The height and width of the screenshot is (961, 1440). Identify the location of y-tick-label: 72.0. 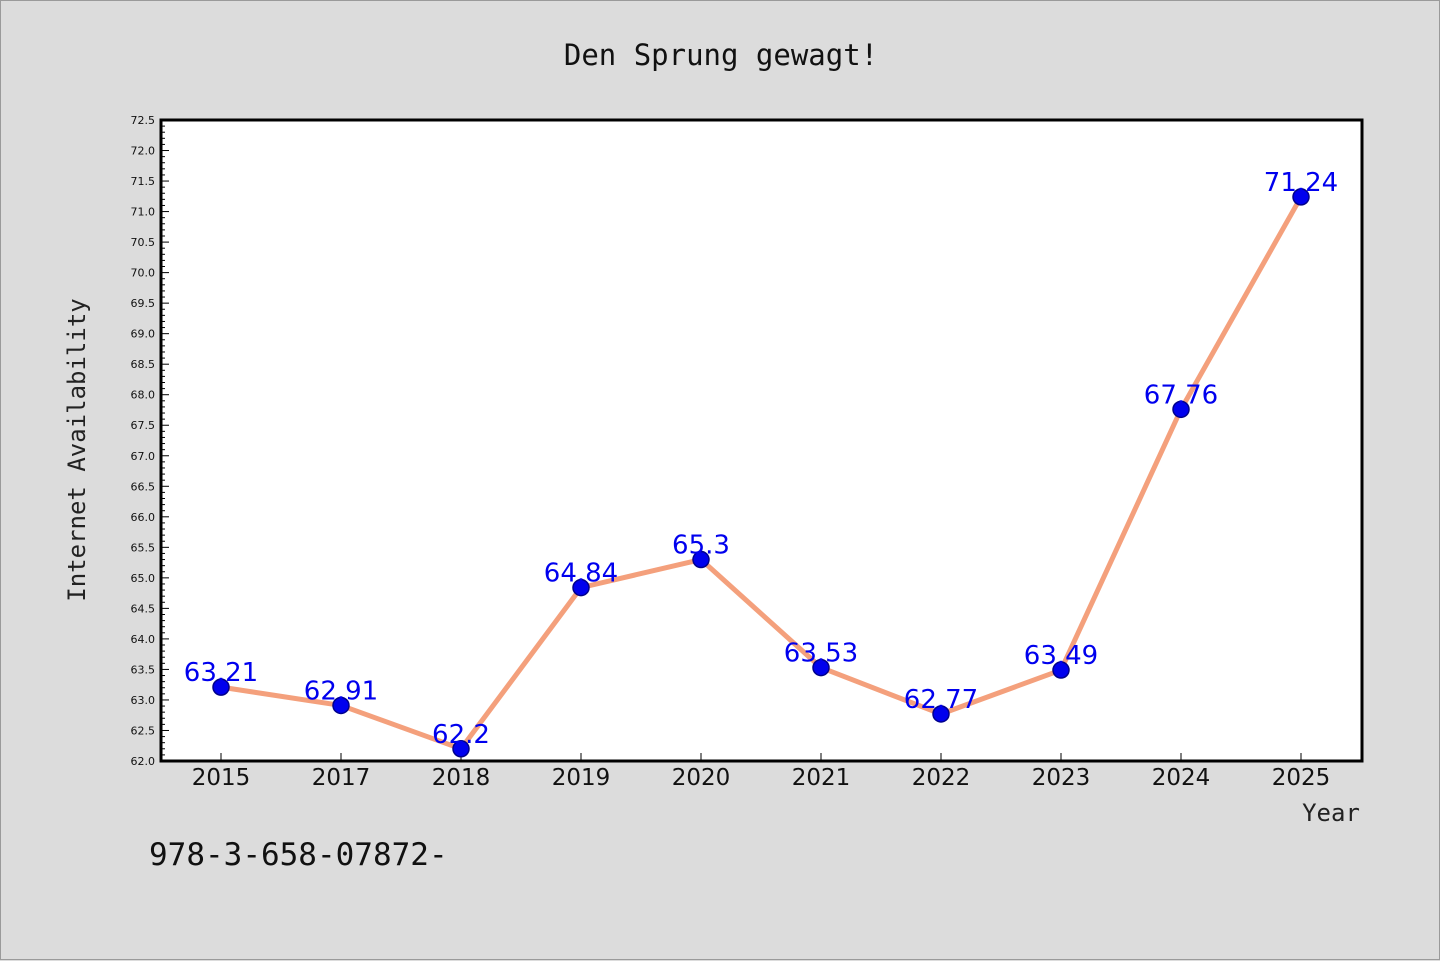
(143, 151).